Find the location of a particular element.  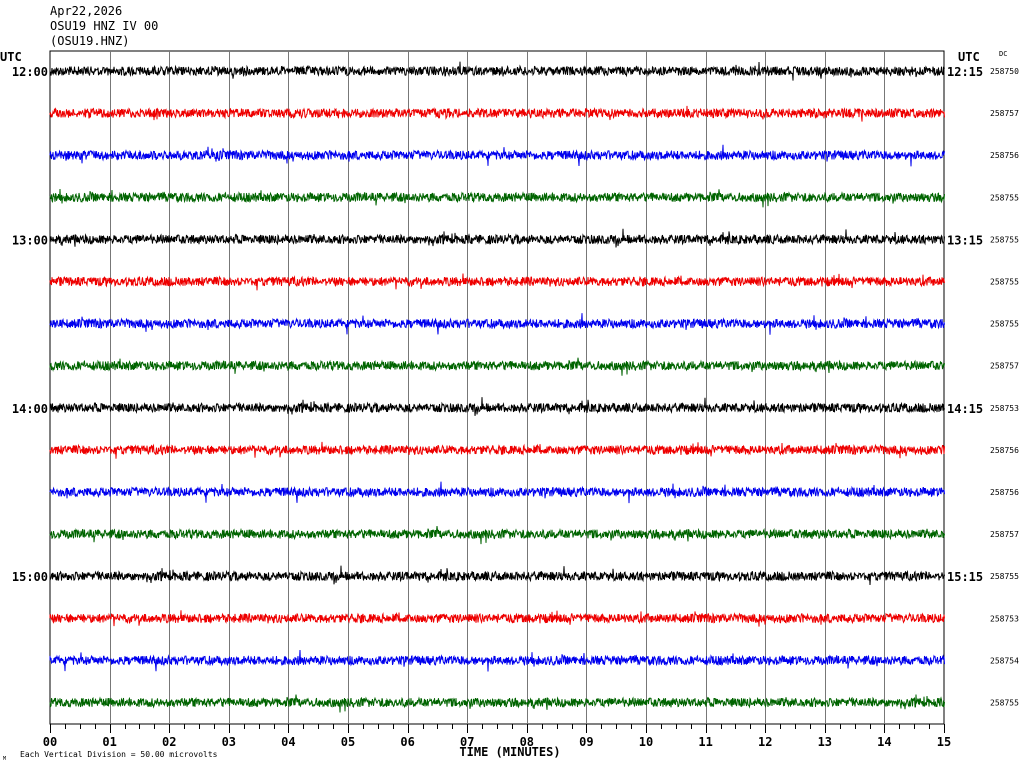

channel-label: OSU19 HNZ IV 00 is located at coordinates (104, 26).